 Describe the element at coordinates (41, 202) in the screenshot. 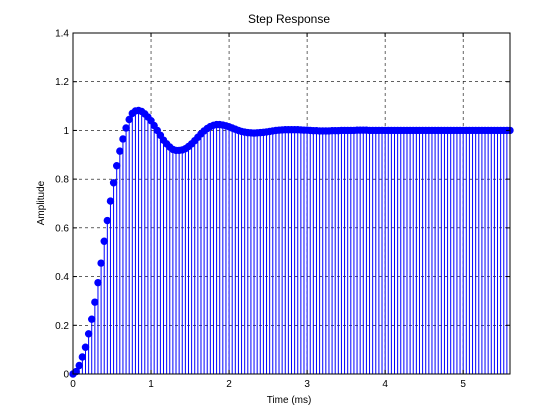

I see `y-axis-label: Amplitude` at that location.